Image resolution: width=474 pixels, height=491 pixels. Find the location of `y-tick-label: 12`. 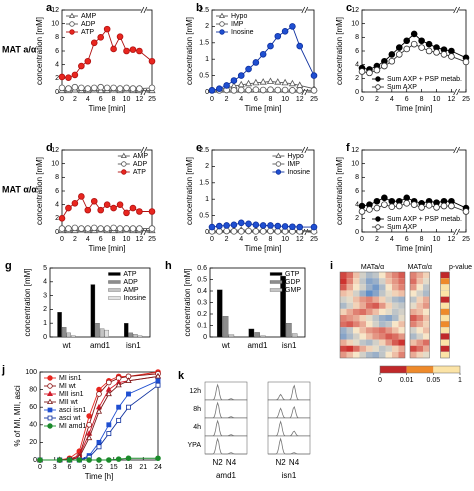

y-tick-label: 12 is located at coordinates (355, 10).